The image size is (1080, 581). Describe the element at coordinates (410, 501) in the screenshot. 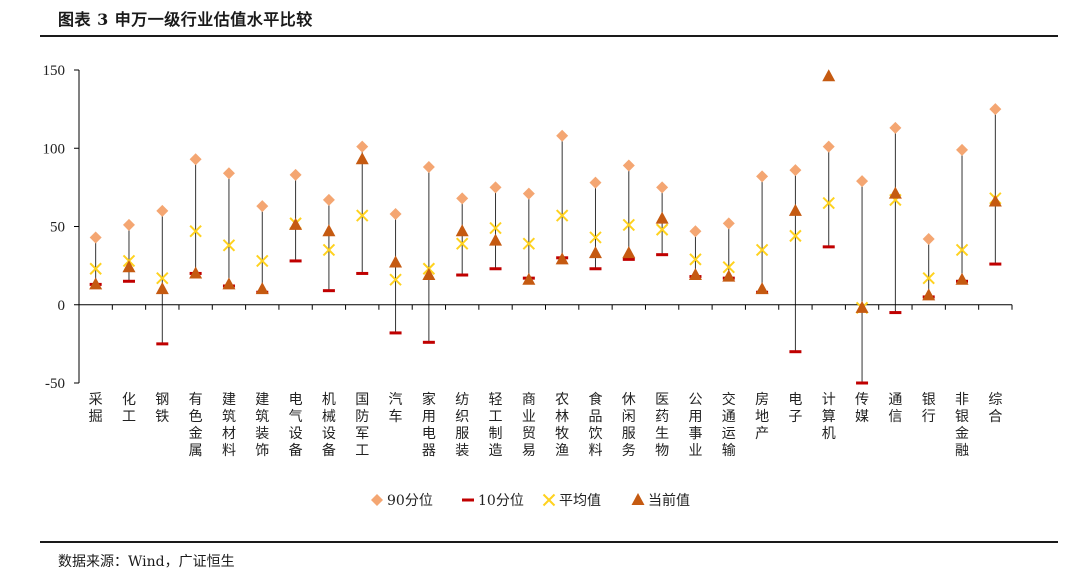

I see `legend-label: 90分位` at that location.